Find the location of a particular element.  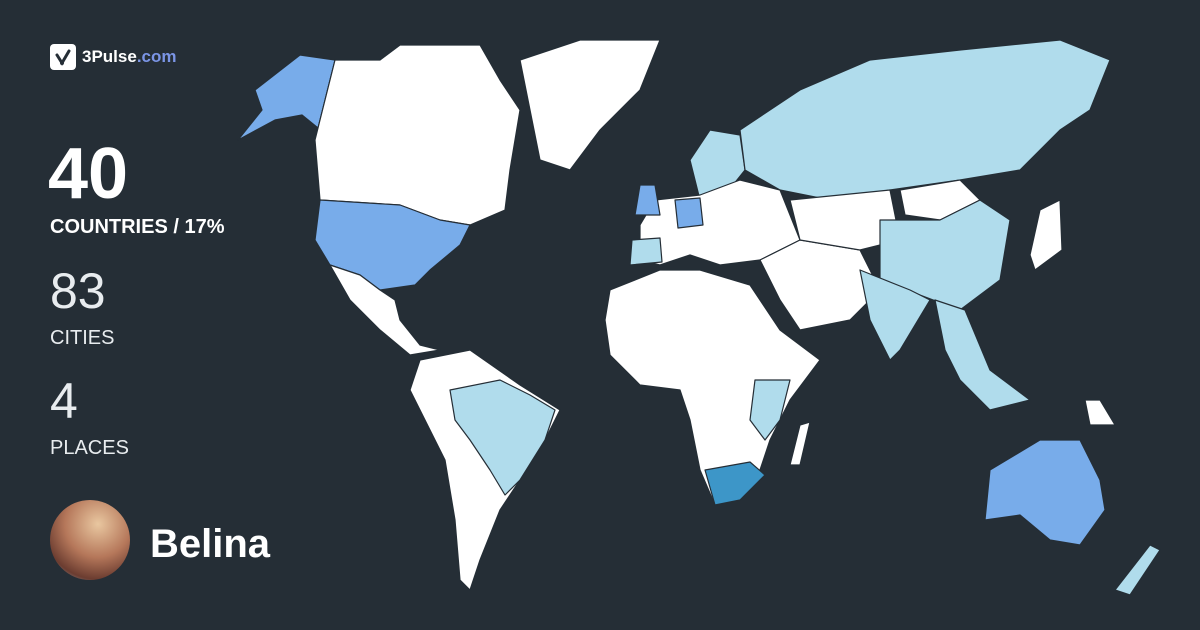

avatar is located at coordinates (90, 540).